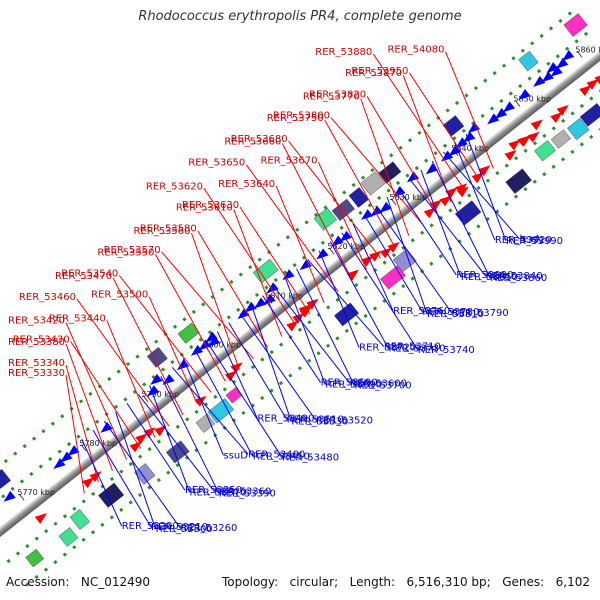  Describe the element at coordinates (295, 118) in the screenshot. I see `forward-gene-label: RER_53750` at that location.